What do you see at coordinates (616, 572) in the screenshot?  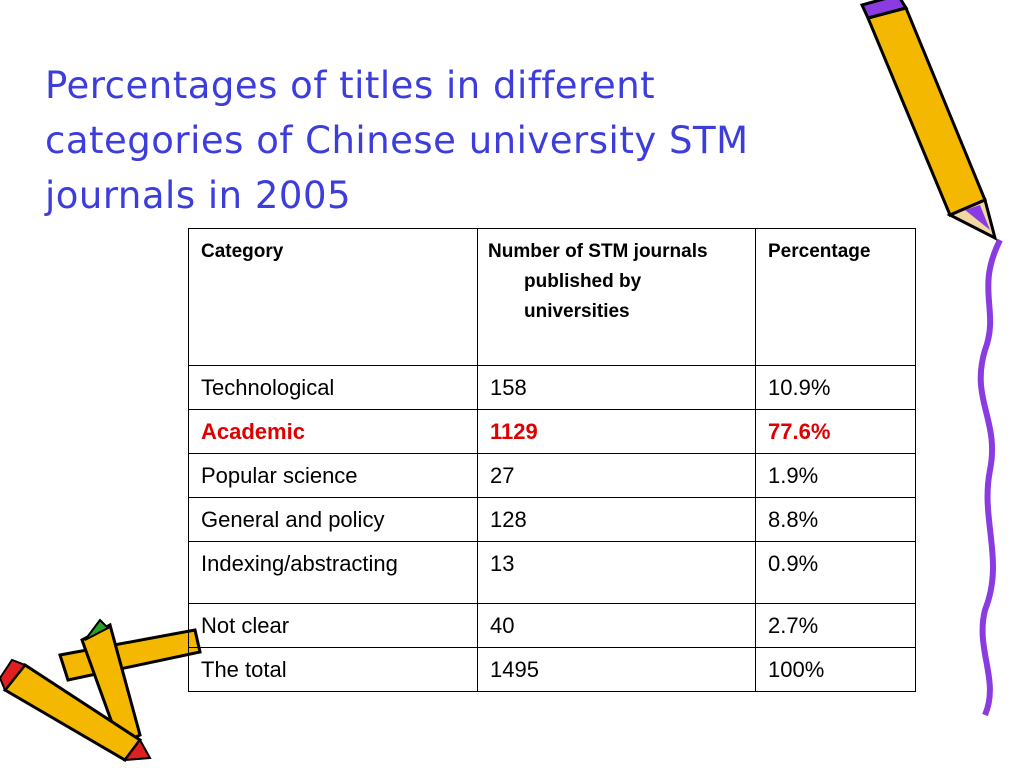 I see `table-cell: 13` at bounding box center [616, 572].